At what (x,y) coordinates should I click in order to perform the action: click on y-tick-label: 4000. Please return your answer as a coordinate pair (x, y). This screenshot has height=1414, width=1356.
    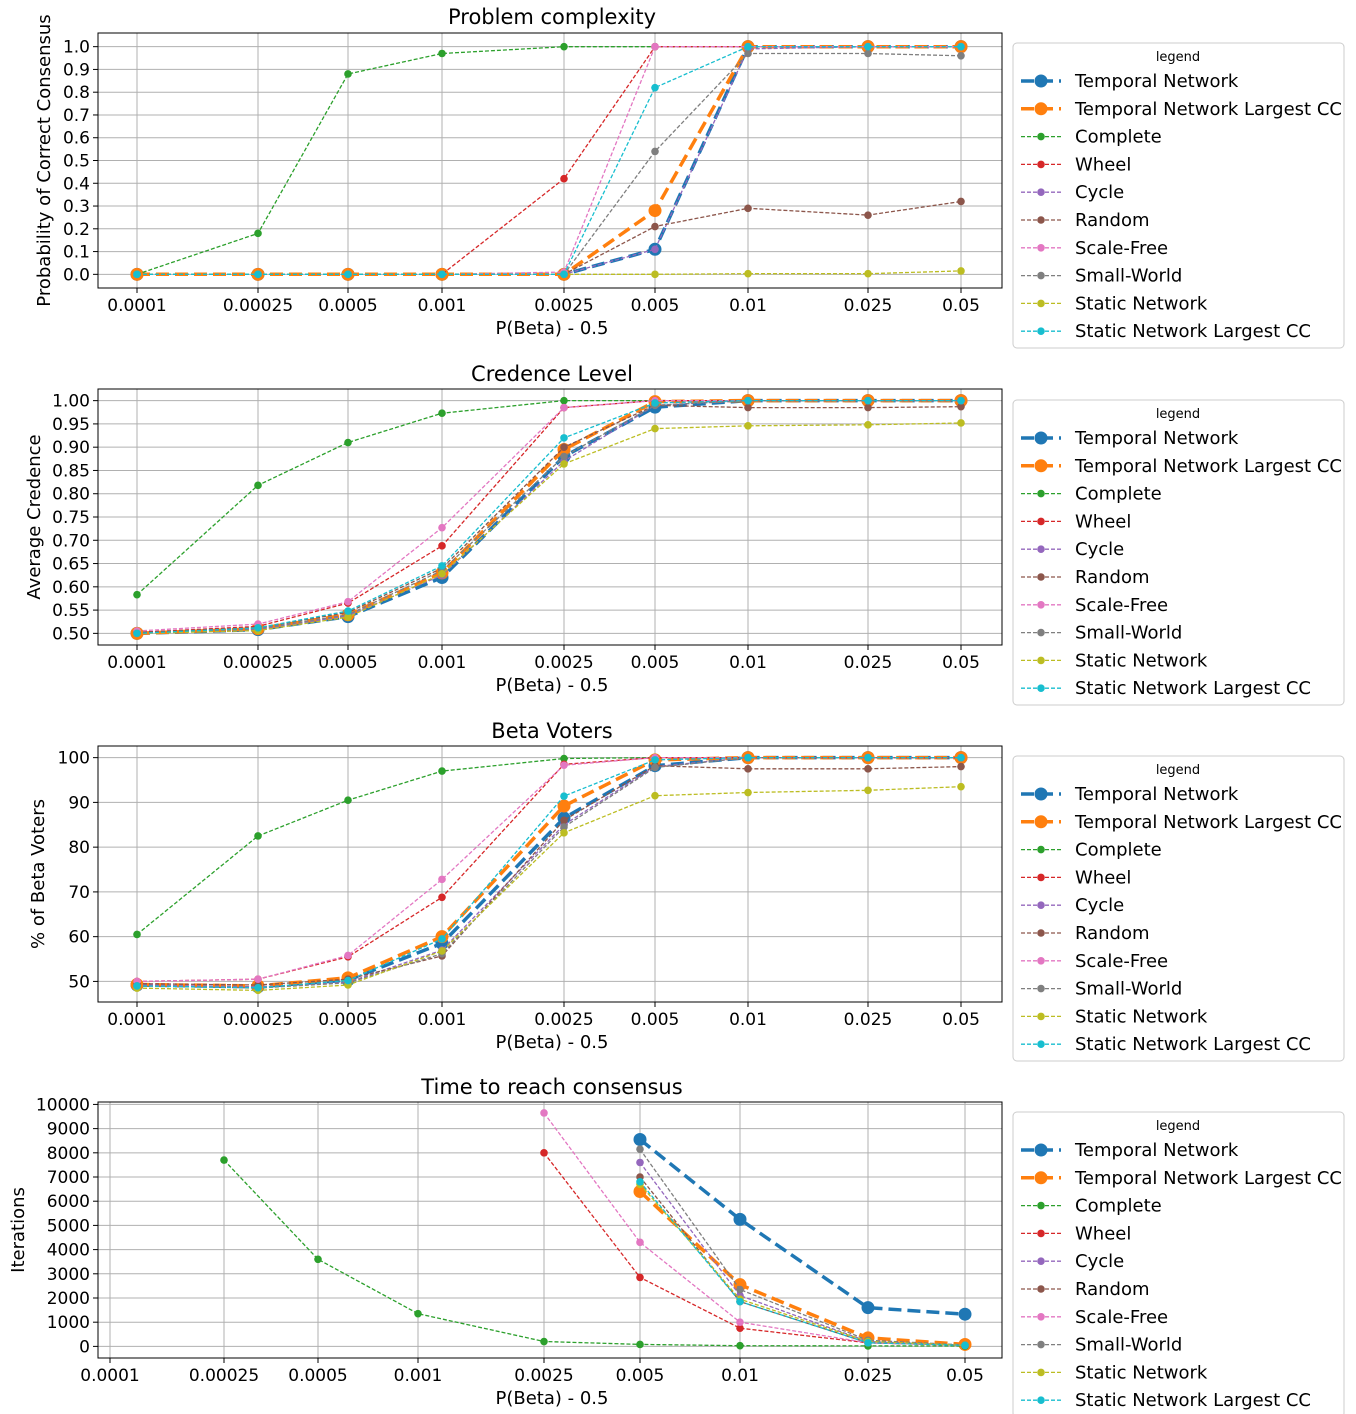
    Looking at the image, I should click on (68, 1251).